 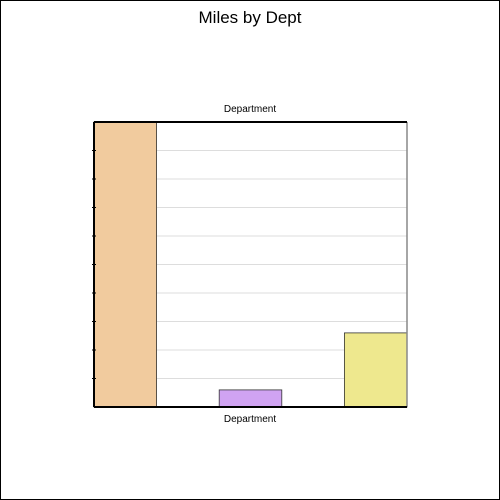 I want to click on x-axis-label: Department, so click(x=250, y=419).